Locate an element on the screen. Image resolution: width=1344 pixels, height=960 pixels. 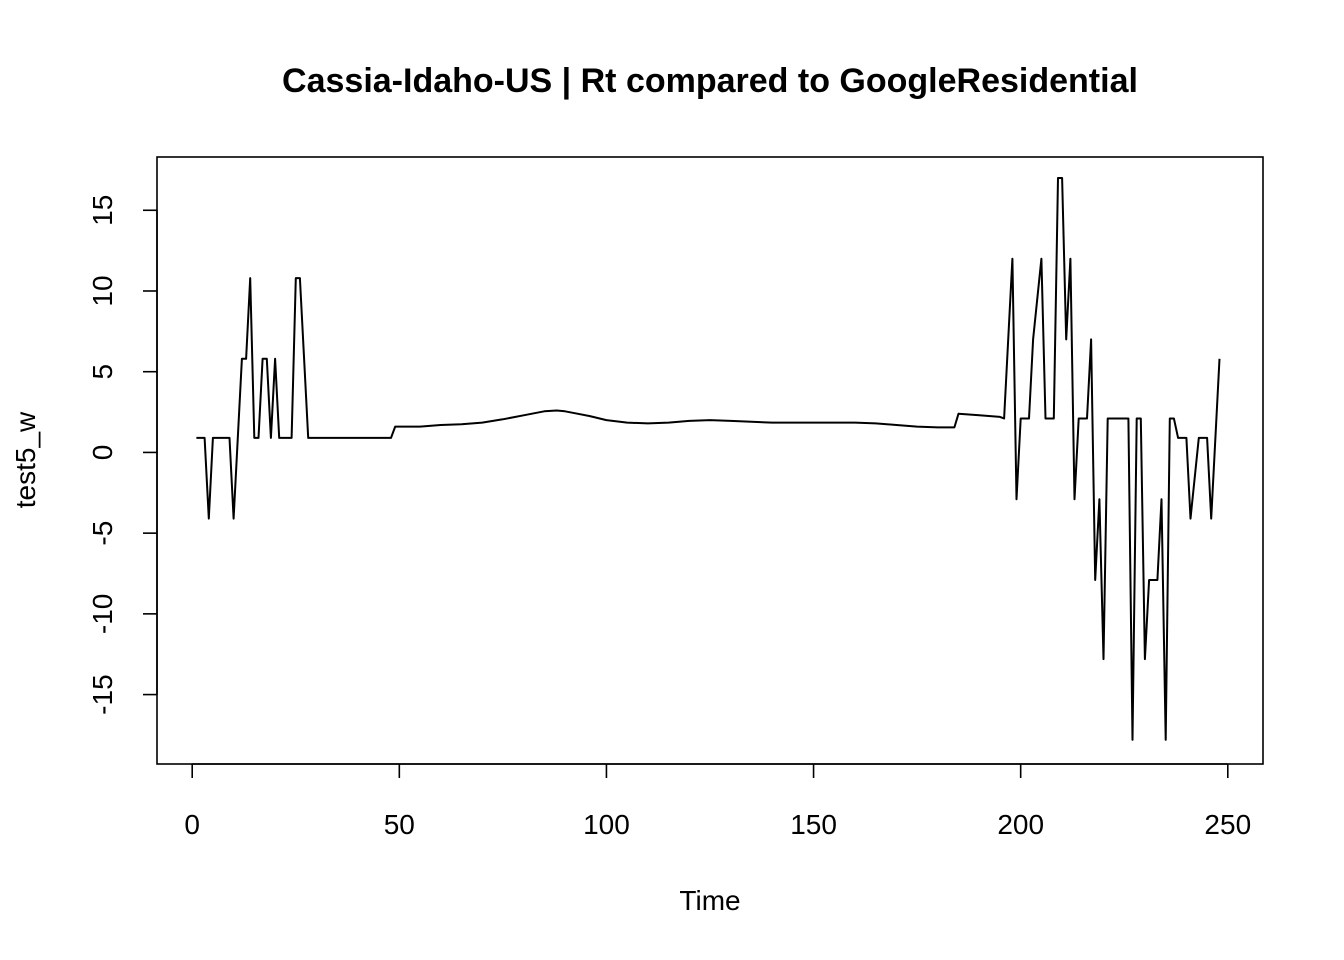
x-tick-label: 250 is located at coordinates (1227, 824).